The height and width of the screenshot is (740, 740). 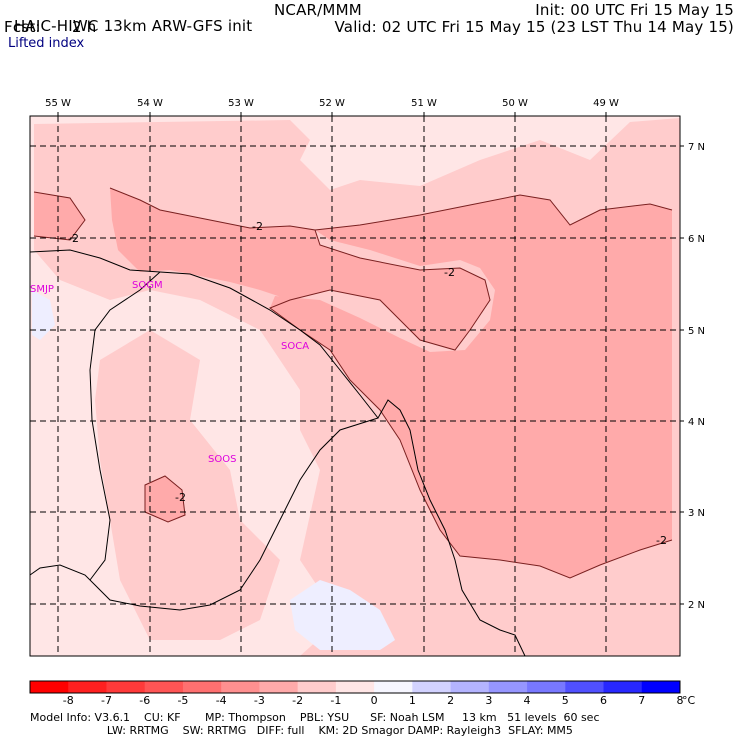 I want to click on lat-ticks, so click(x=682, y=375).